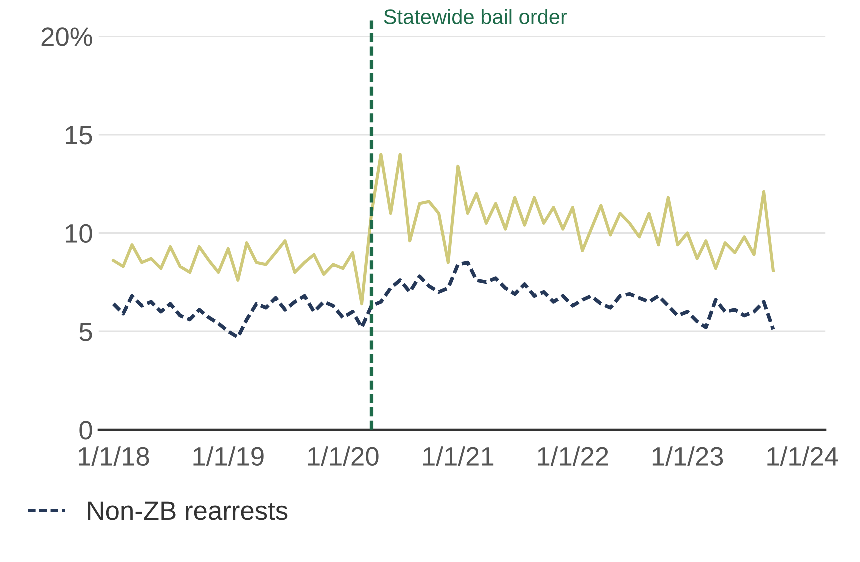 Image resolution: width=860 pixels, height=562 pixels. I want to click on legend-label: Non-ZB rearrests, so click(188, 511).